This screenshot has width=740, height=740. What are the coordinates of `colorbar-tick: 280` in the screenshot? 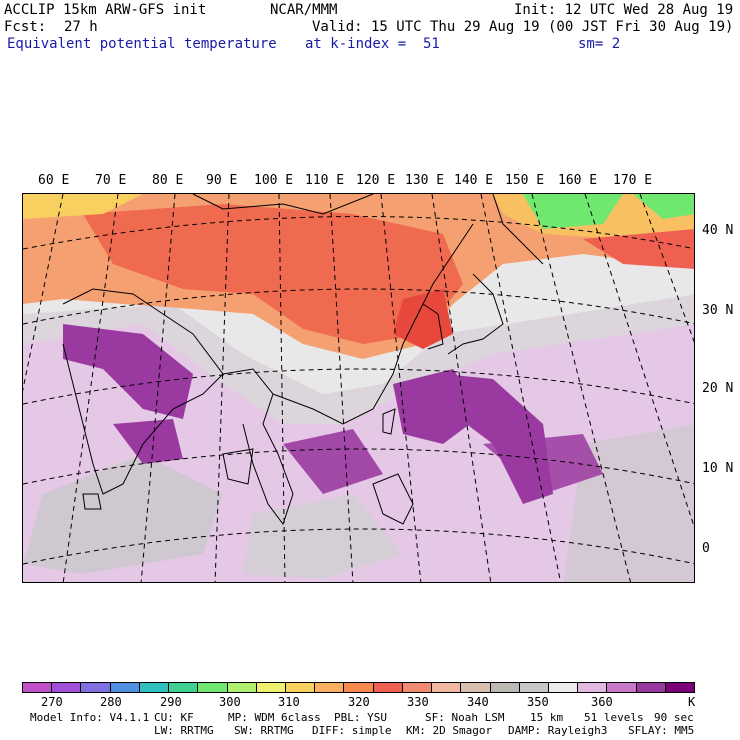 It's located at (111, 702).